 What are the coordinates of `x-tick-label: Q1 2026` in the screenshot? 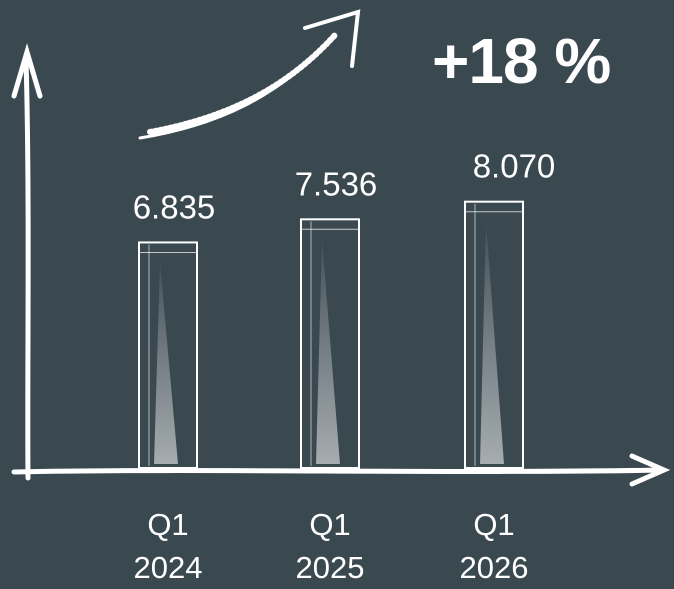 It's located at (494, 546).